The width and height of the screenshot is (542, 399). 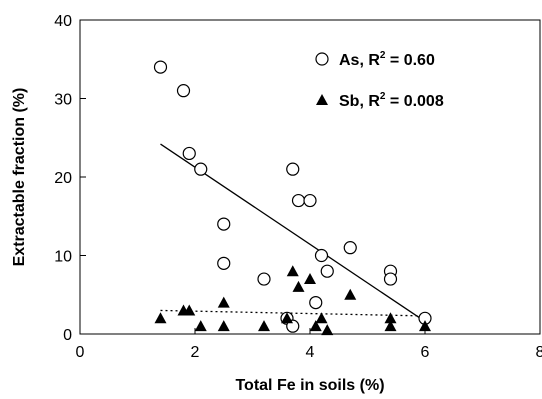 What do you see at coordinates (425, 352) in the screenshot?
I see `x-tick-label: 6` at bounding box center [425, 352].